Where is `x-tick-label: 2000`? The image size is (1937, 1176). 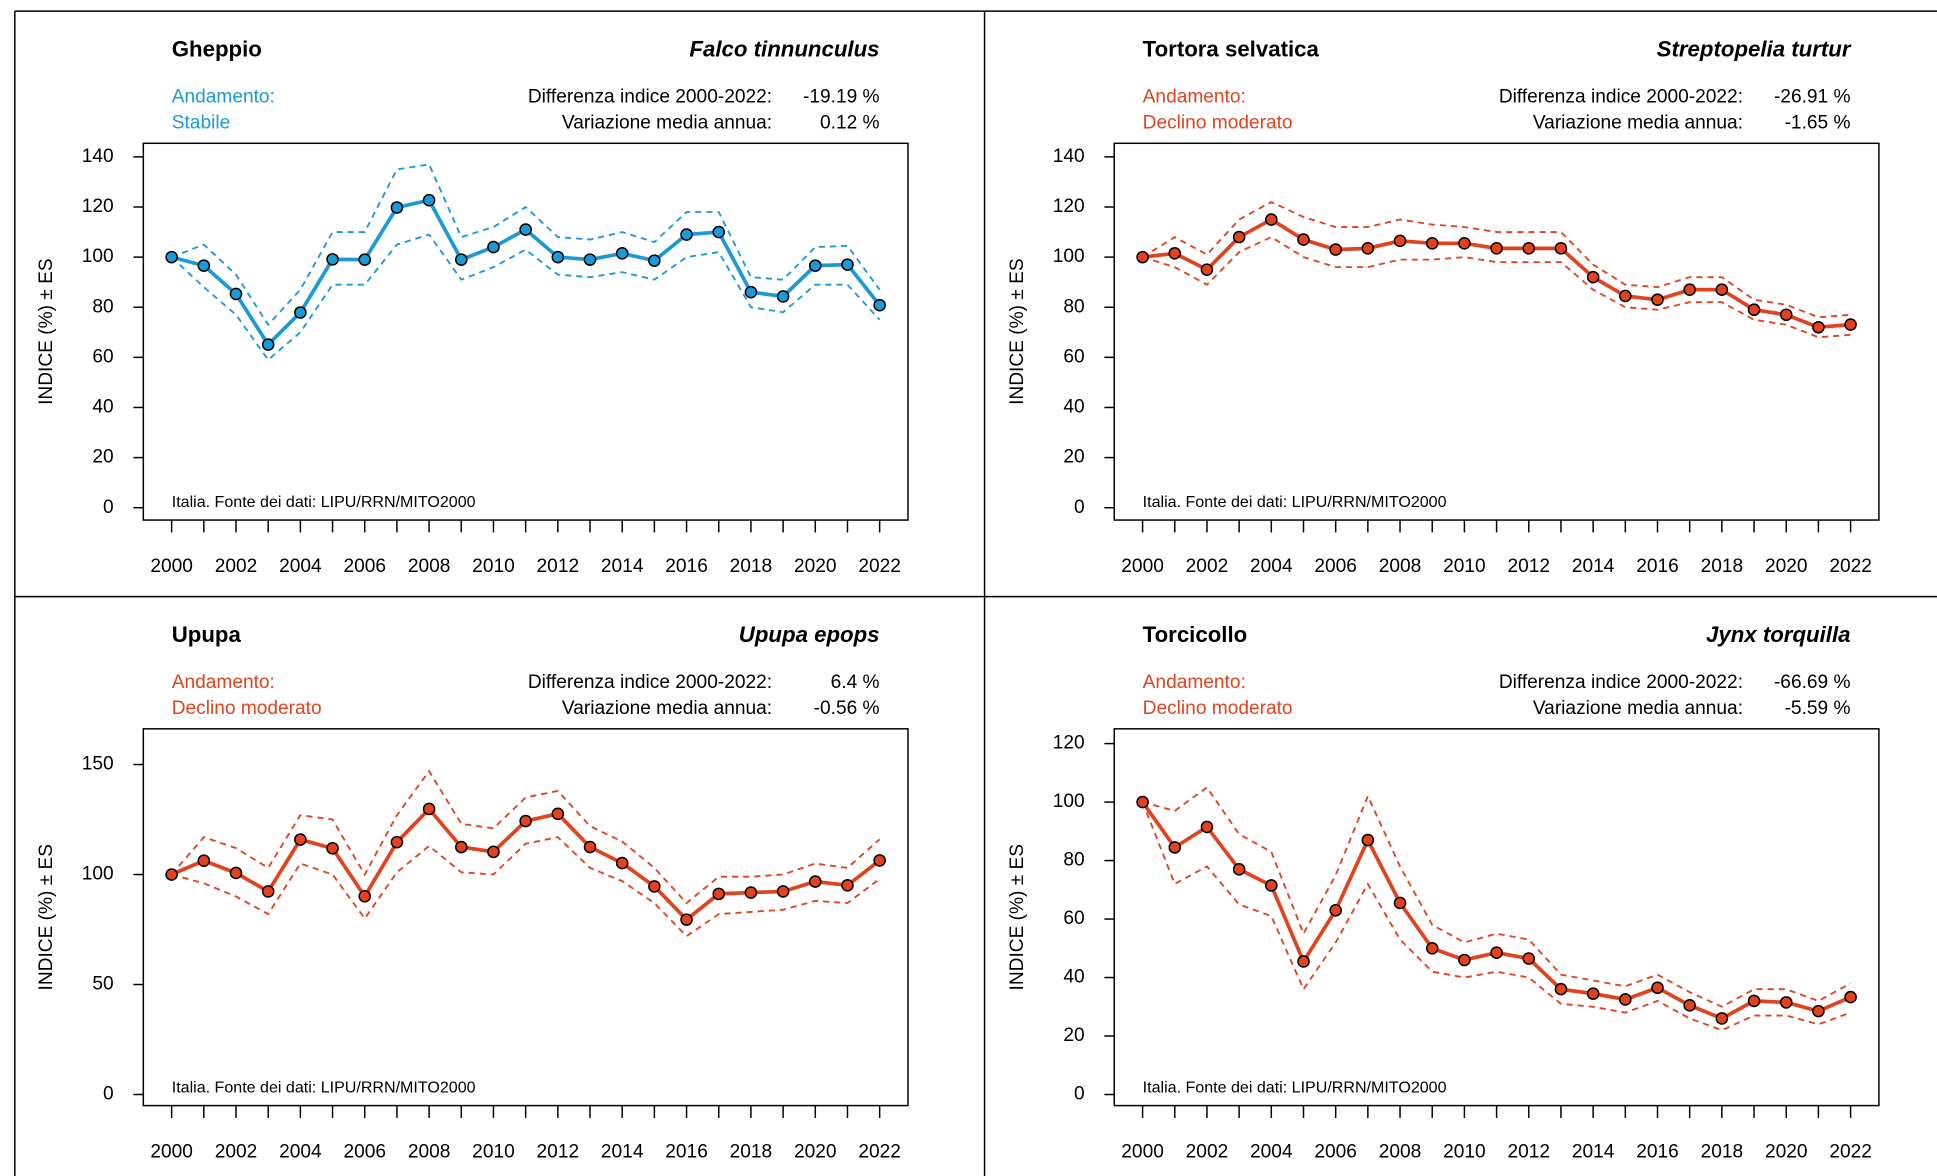 x-tick-label: 2000 is located at coordinates (1142, 566).